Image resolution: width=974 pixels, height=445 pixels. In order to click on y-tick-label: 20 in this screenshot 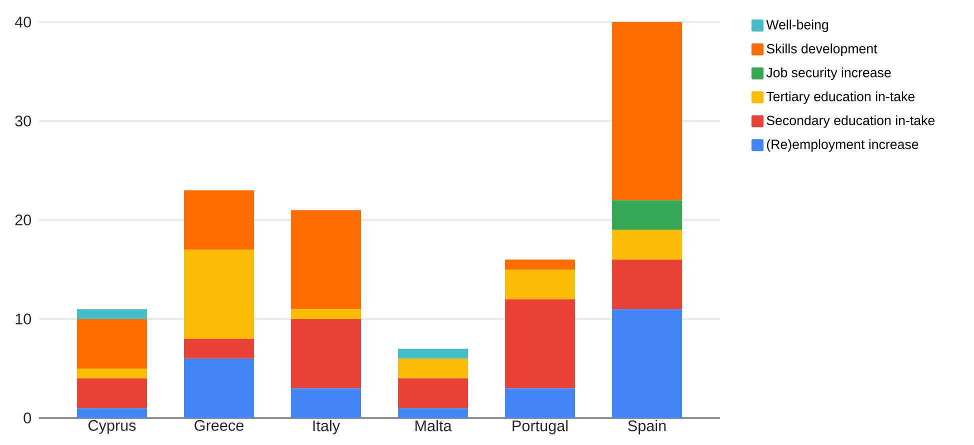, I will do `click(23, 220)`.